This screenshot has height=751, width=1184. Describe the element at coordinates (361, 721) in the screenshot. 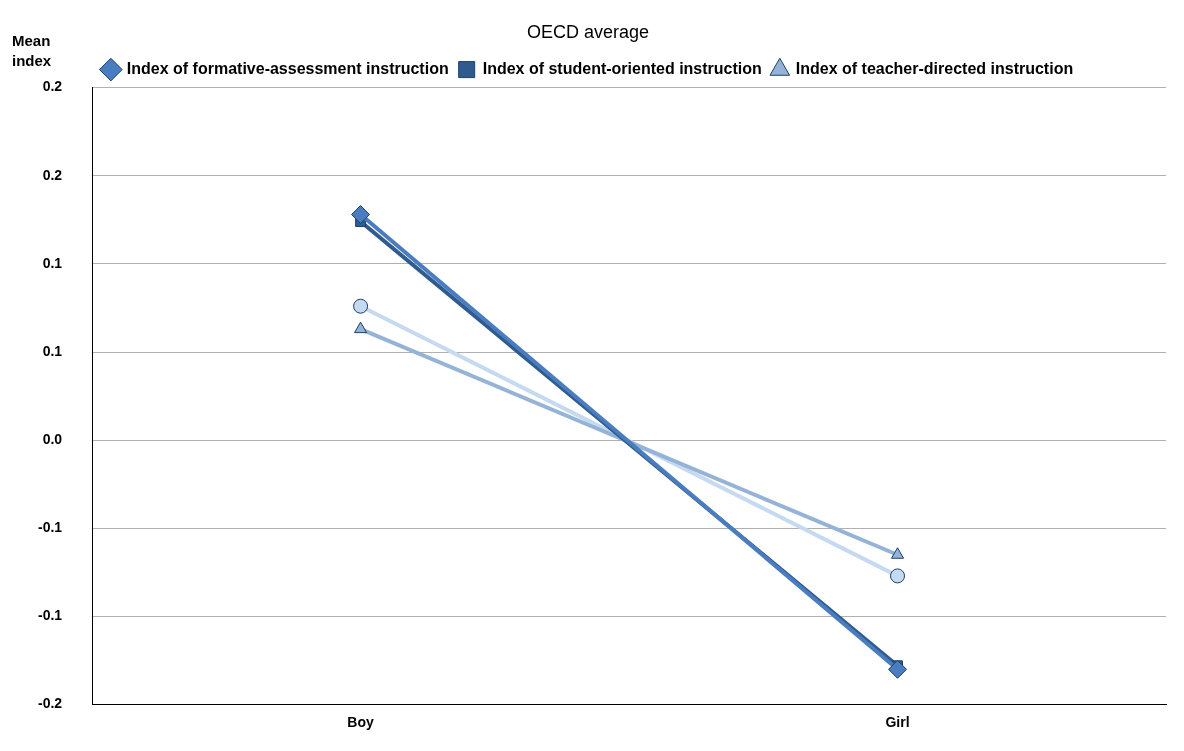

I see `x-tick-label: Boy` at that location.